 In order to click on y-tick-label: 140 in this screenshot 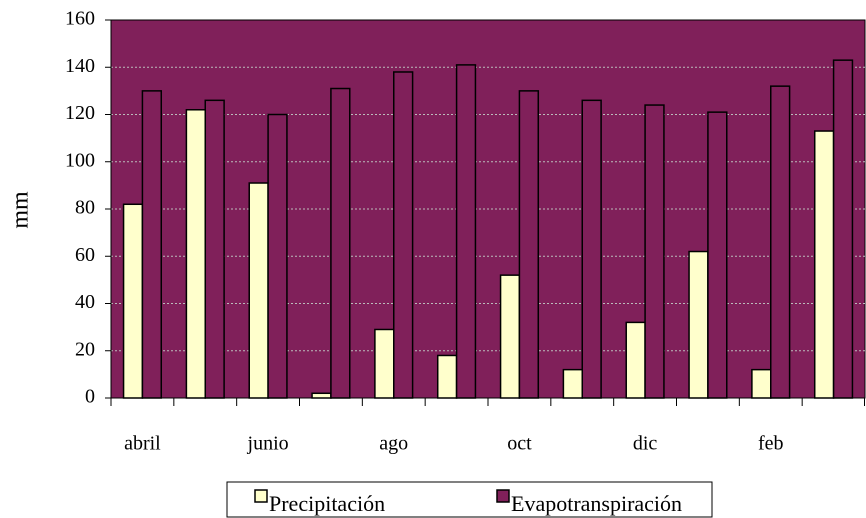, I will do `click(80, 66)`.